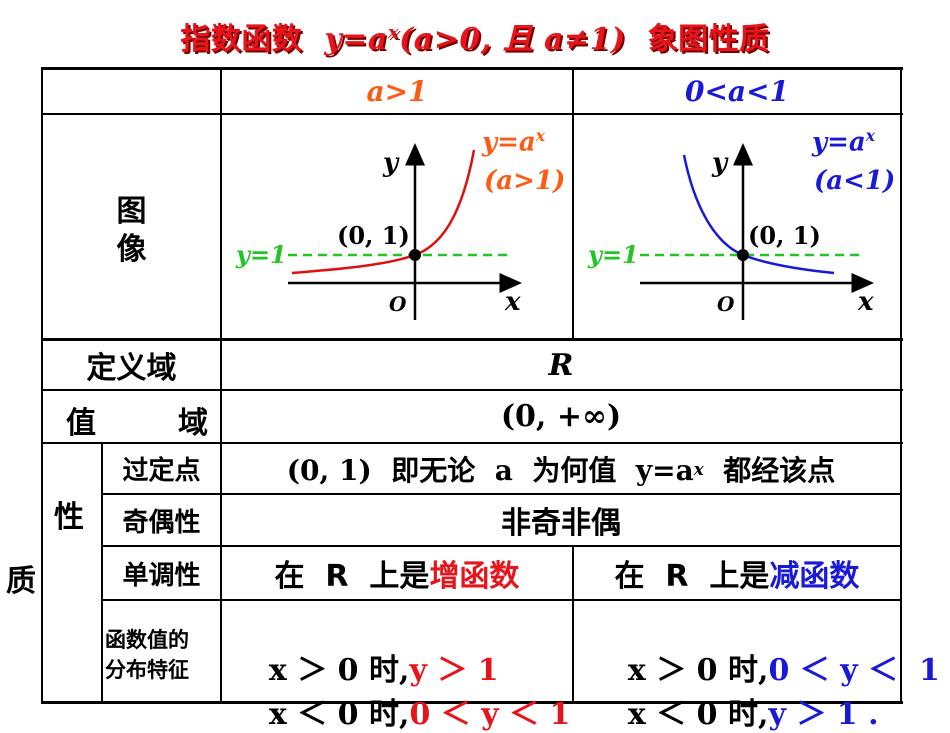  I want to click on dist-right-1-cond: x ＞ 0 时,, so click(698, 670).